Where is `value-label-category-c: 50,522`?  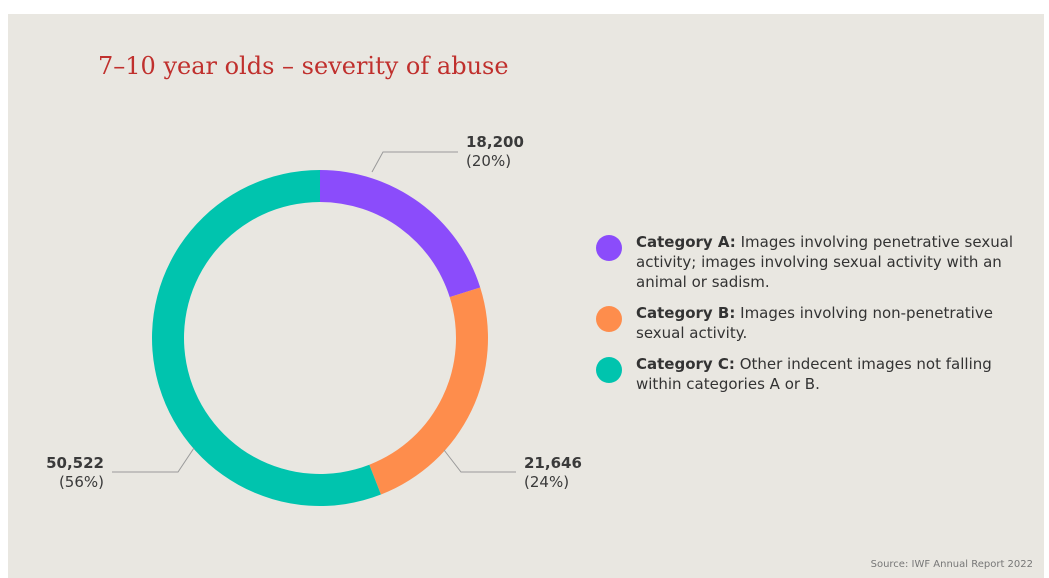 value-label-category-c: 50,522 is located at coordinates (75, 463).